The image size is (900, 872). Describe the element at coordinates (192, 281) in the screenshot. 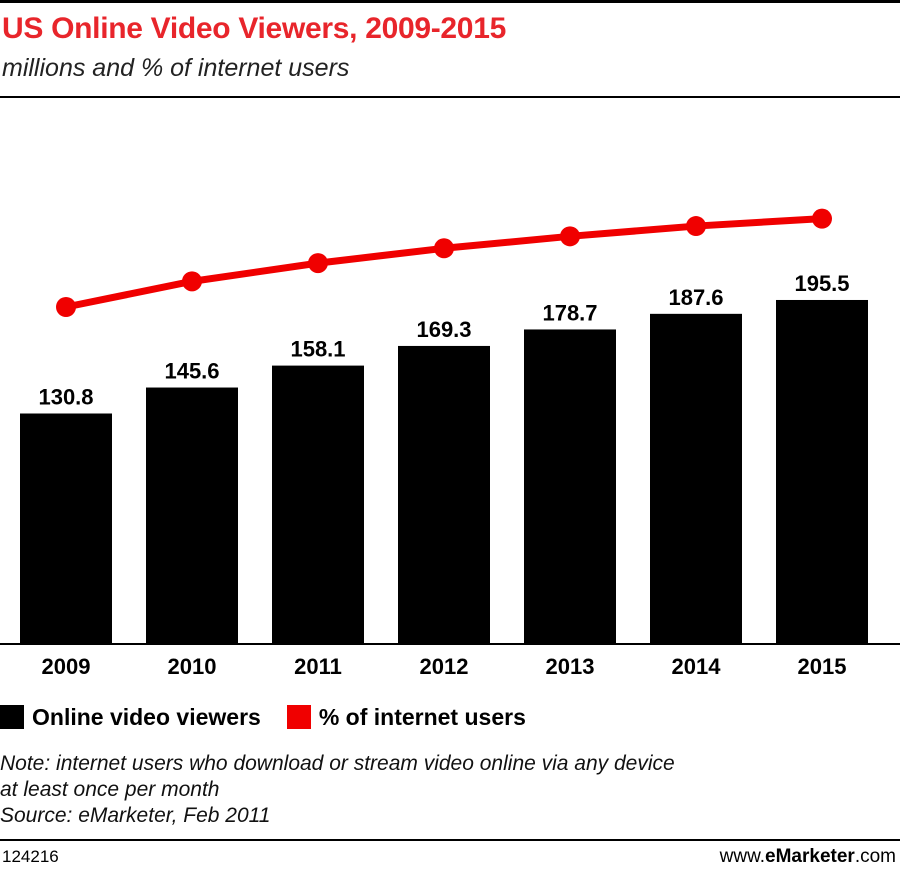

I see `line-point-2010` at that location.